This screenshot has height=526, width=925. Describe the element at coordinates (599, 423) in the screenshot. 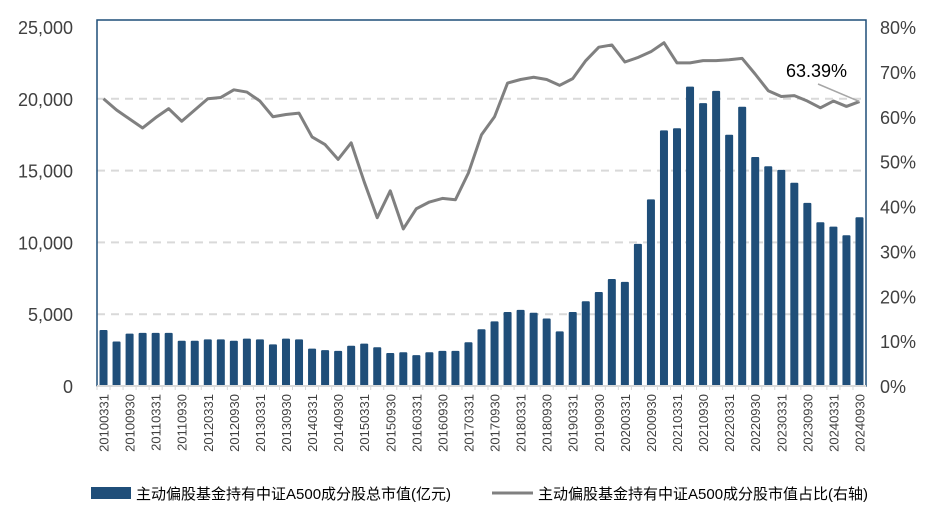

I see `x-tick-label: 20190930` at that location.